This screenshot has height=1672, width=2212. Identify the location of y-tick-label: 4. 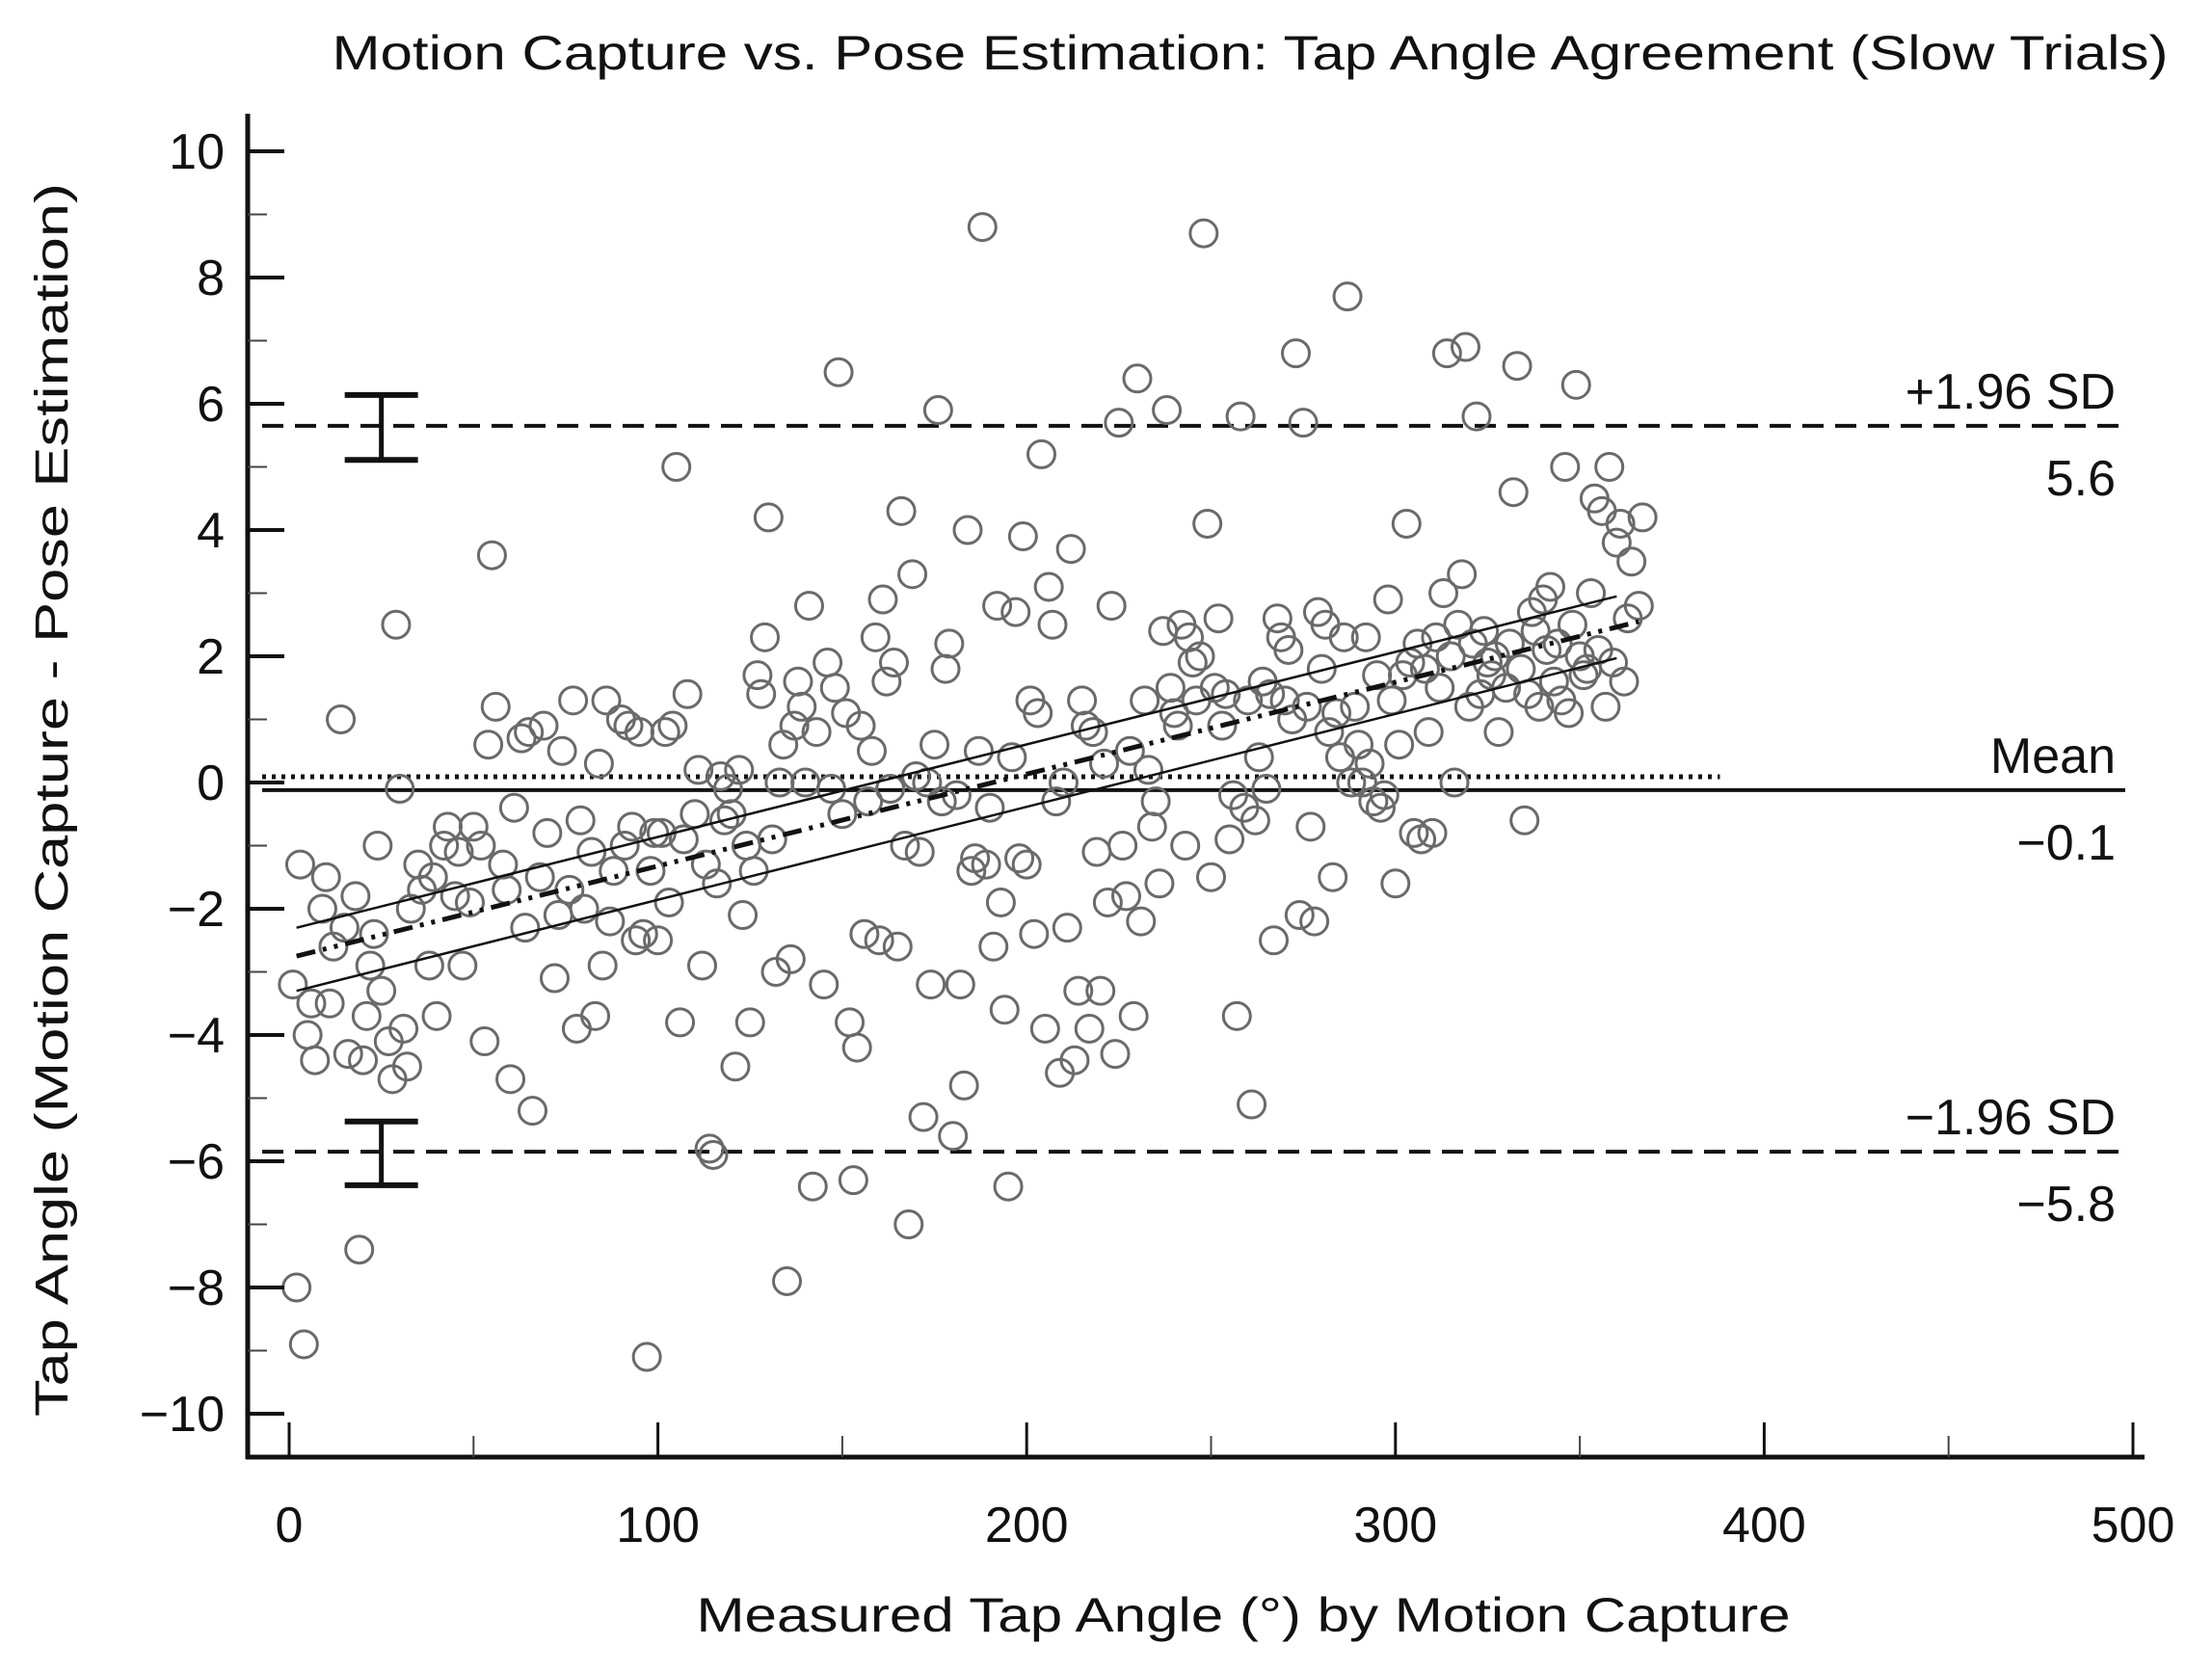
(211, 531).